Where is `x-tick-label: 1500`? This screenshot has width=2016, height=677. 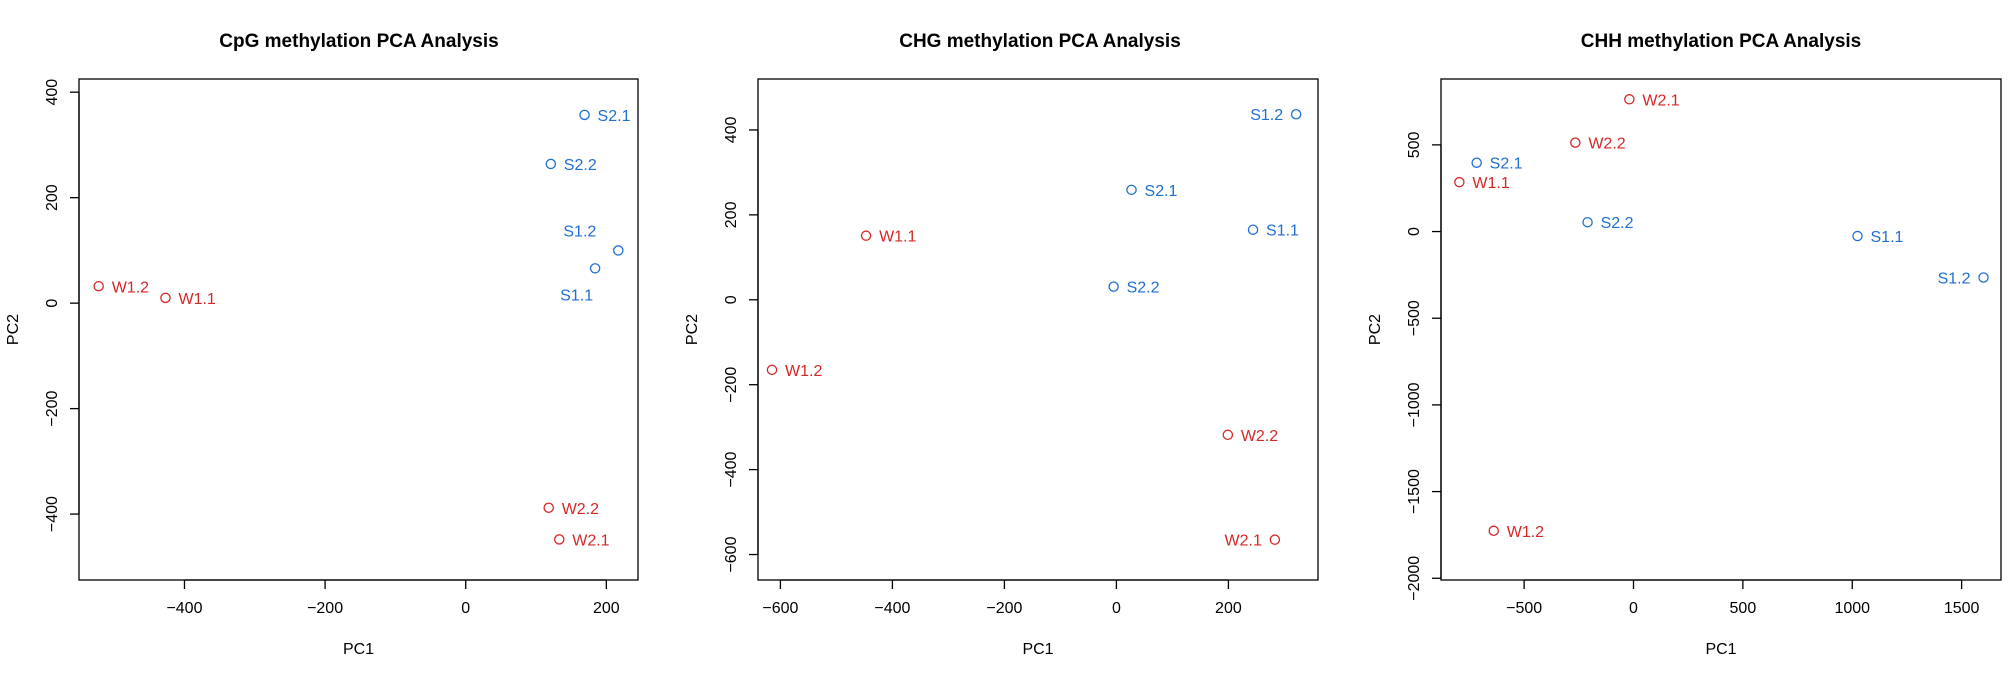
x-tick-label: 1500 is located at coordinates (1962, 608).